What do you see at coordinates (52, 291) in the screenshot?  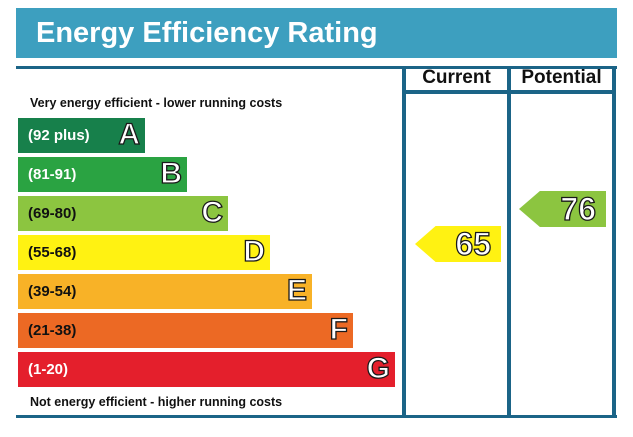 I see `band-range-label: (39-54)` at bounding box center [52, 291].